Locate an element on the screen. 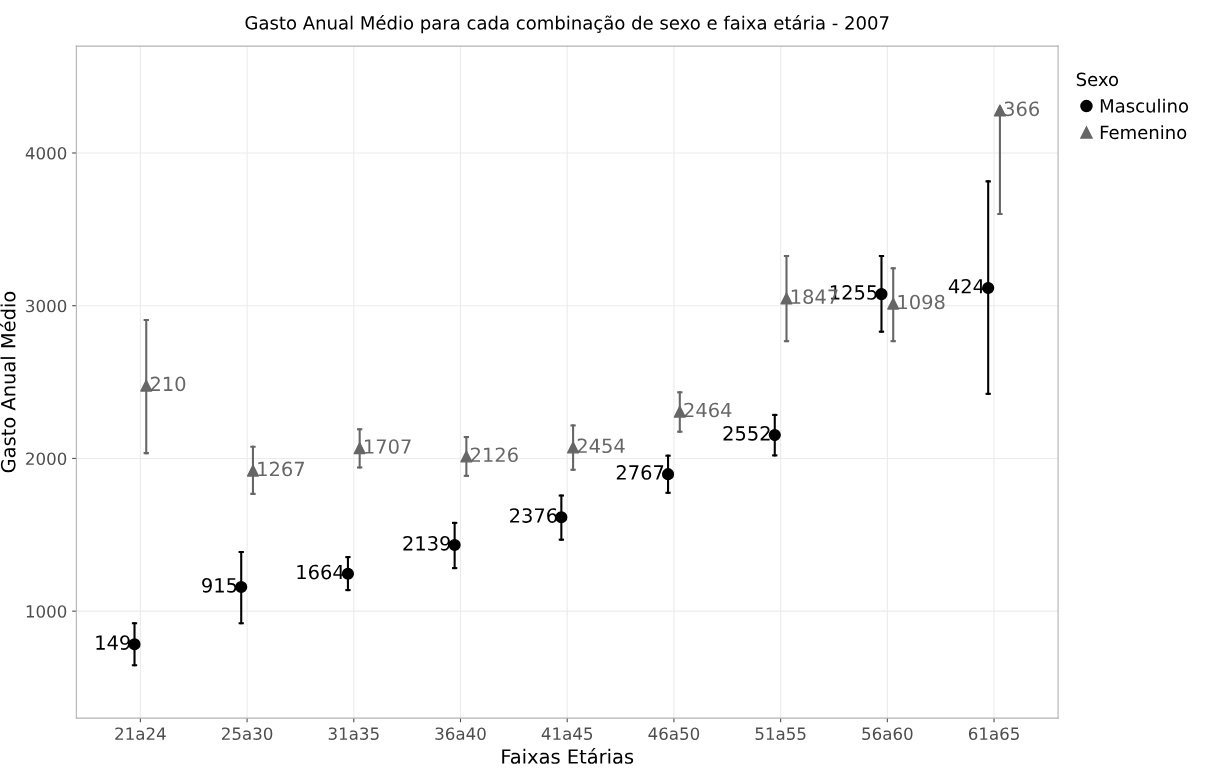  x-tick-label: 51a55 is located at coordinates (780, 734).